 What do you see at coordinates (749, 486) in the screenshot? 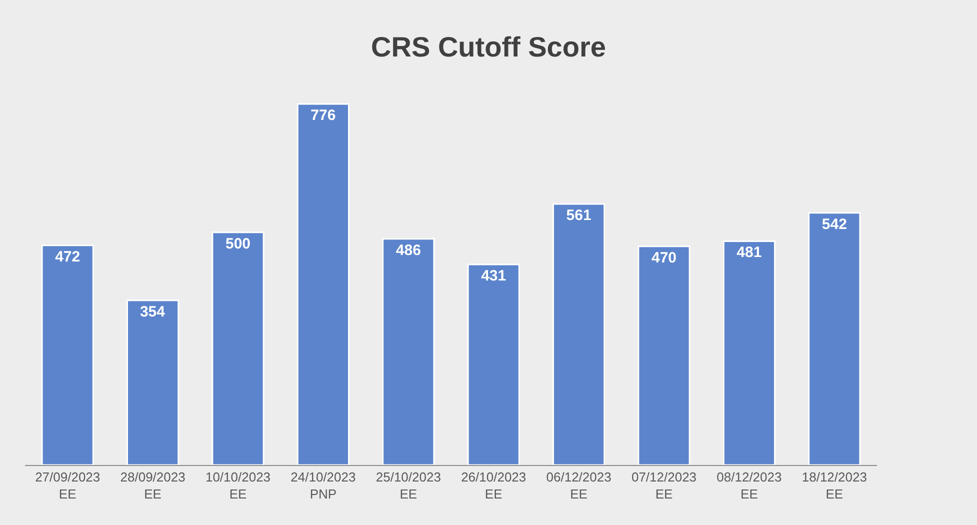
I see `x-tick-label: 08/12/2023 EE` at bounding box center [749, 486].